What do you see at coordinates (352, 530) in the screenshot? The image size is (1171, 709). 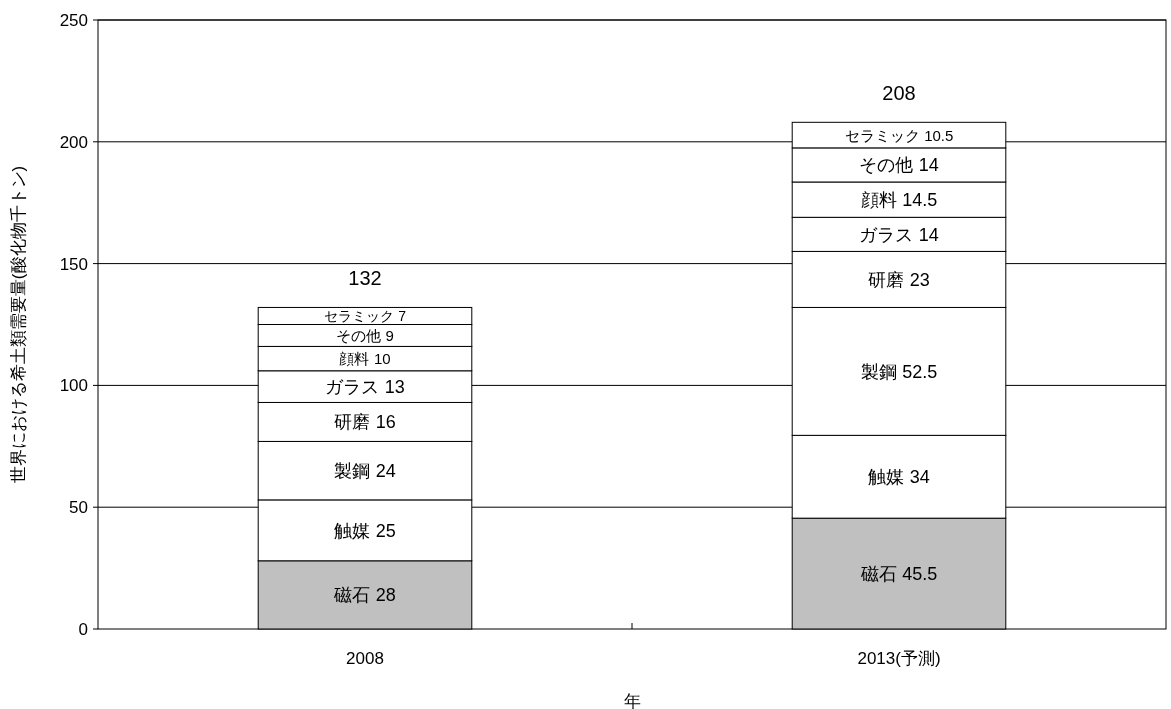 I see `series-label: 触媒` at bounding box center [352, 530].